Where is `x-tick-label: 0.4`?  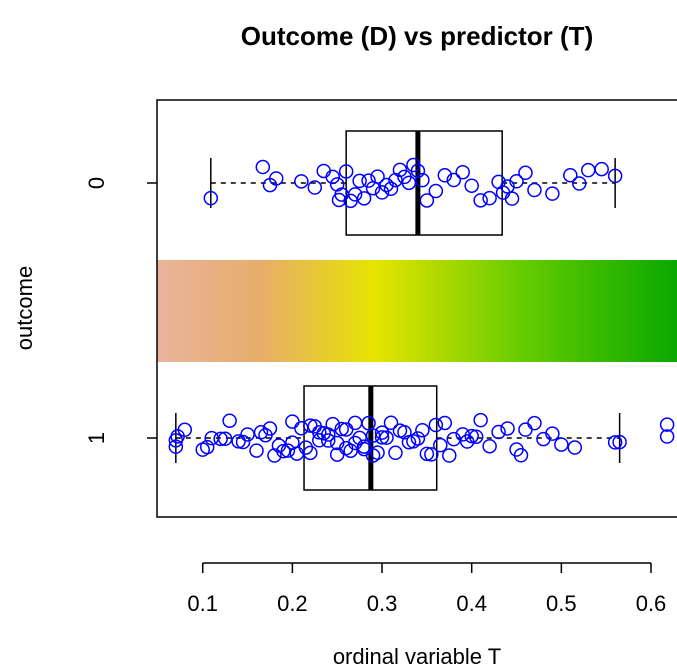 x-tick-label: 0.4 is located at coordinates (471, 603).